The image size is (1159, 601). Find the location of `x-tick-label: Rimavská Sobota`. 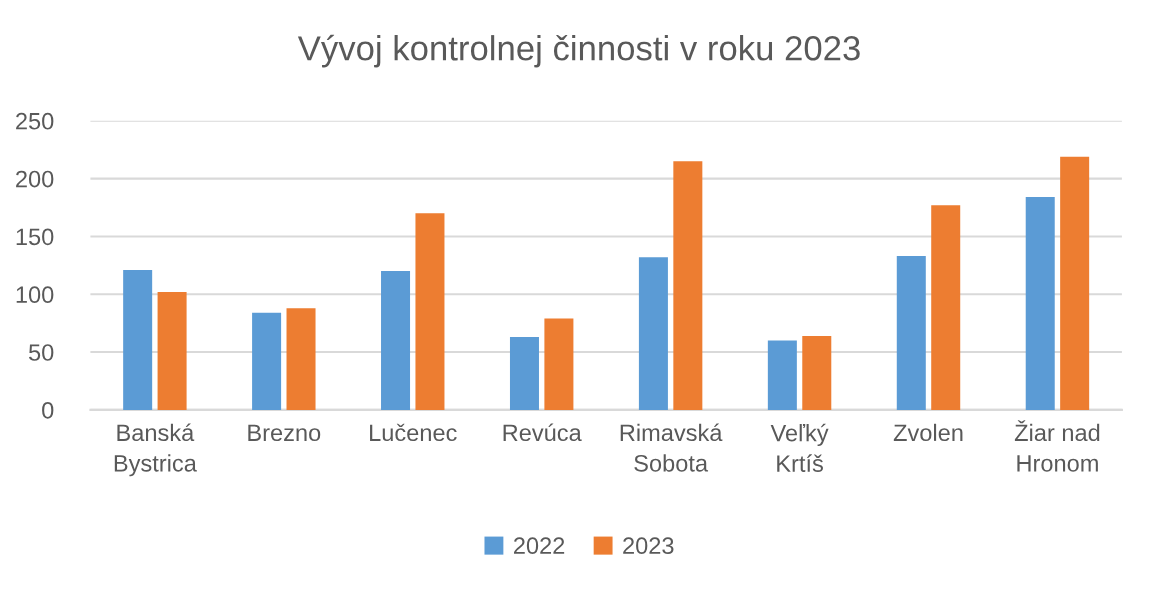

x-tick-label: Rimavská Sobota is located at coordinates (671, 447).